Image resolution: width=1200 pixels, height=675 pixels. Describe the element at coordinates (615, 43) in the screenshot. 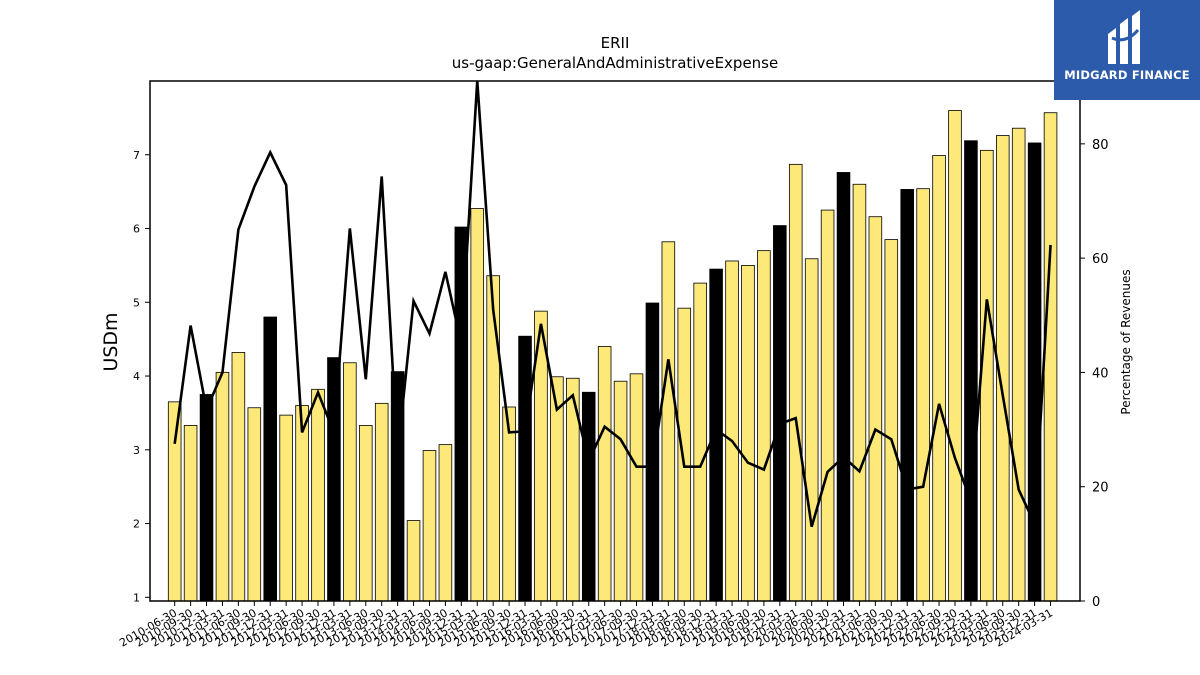

I see `chart-title: ERII` at that location.